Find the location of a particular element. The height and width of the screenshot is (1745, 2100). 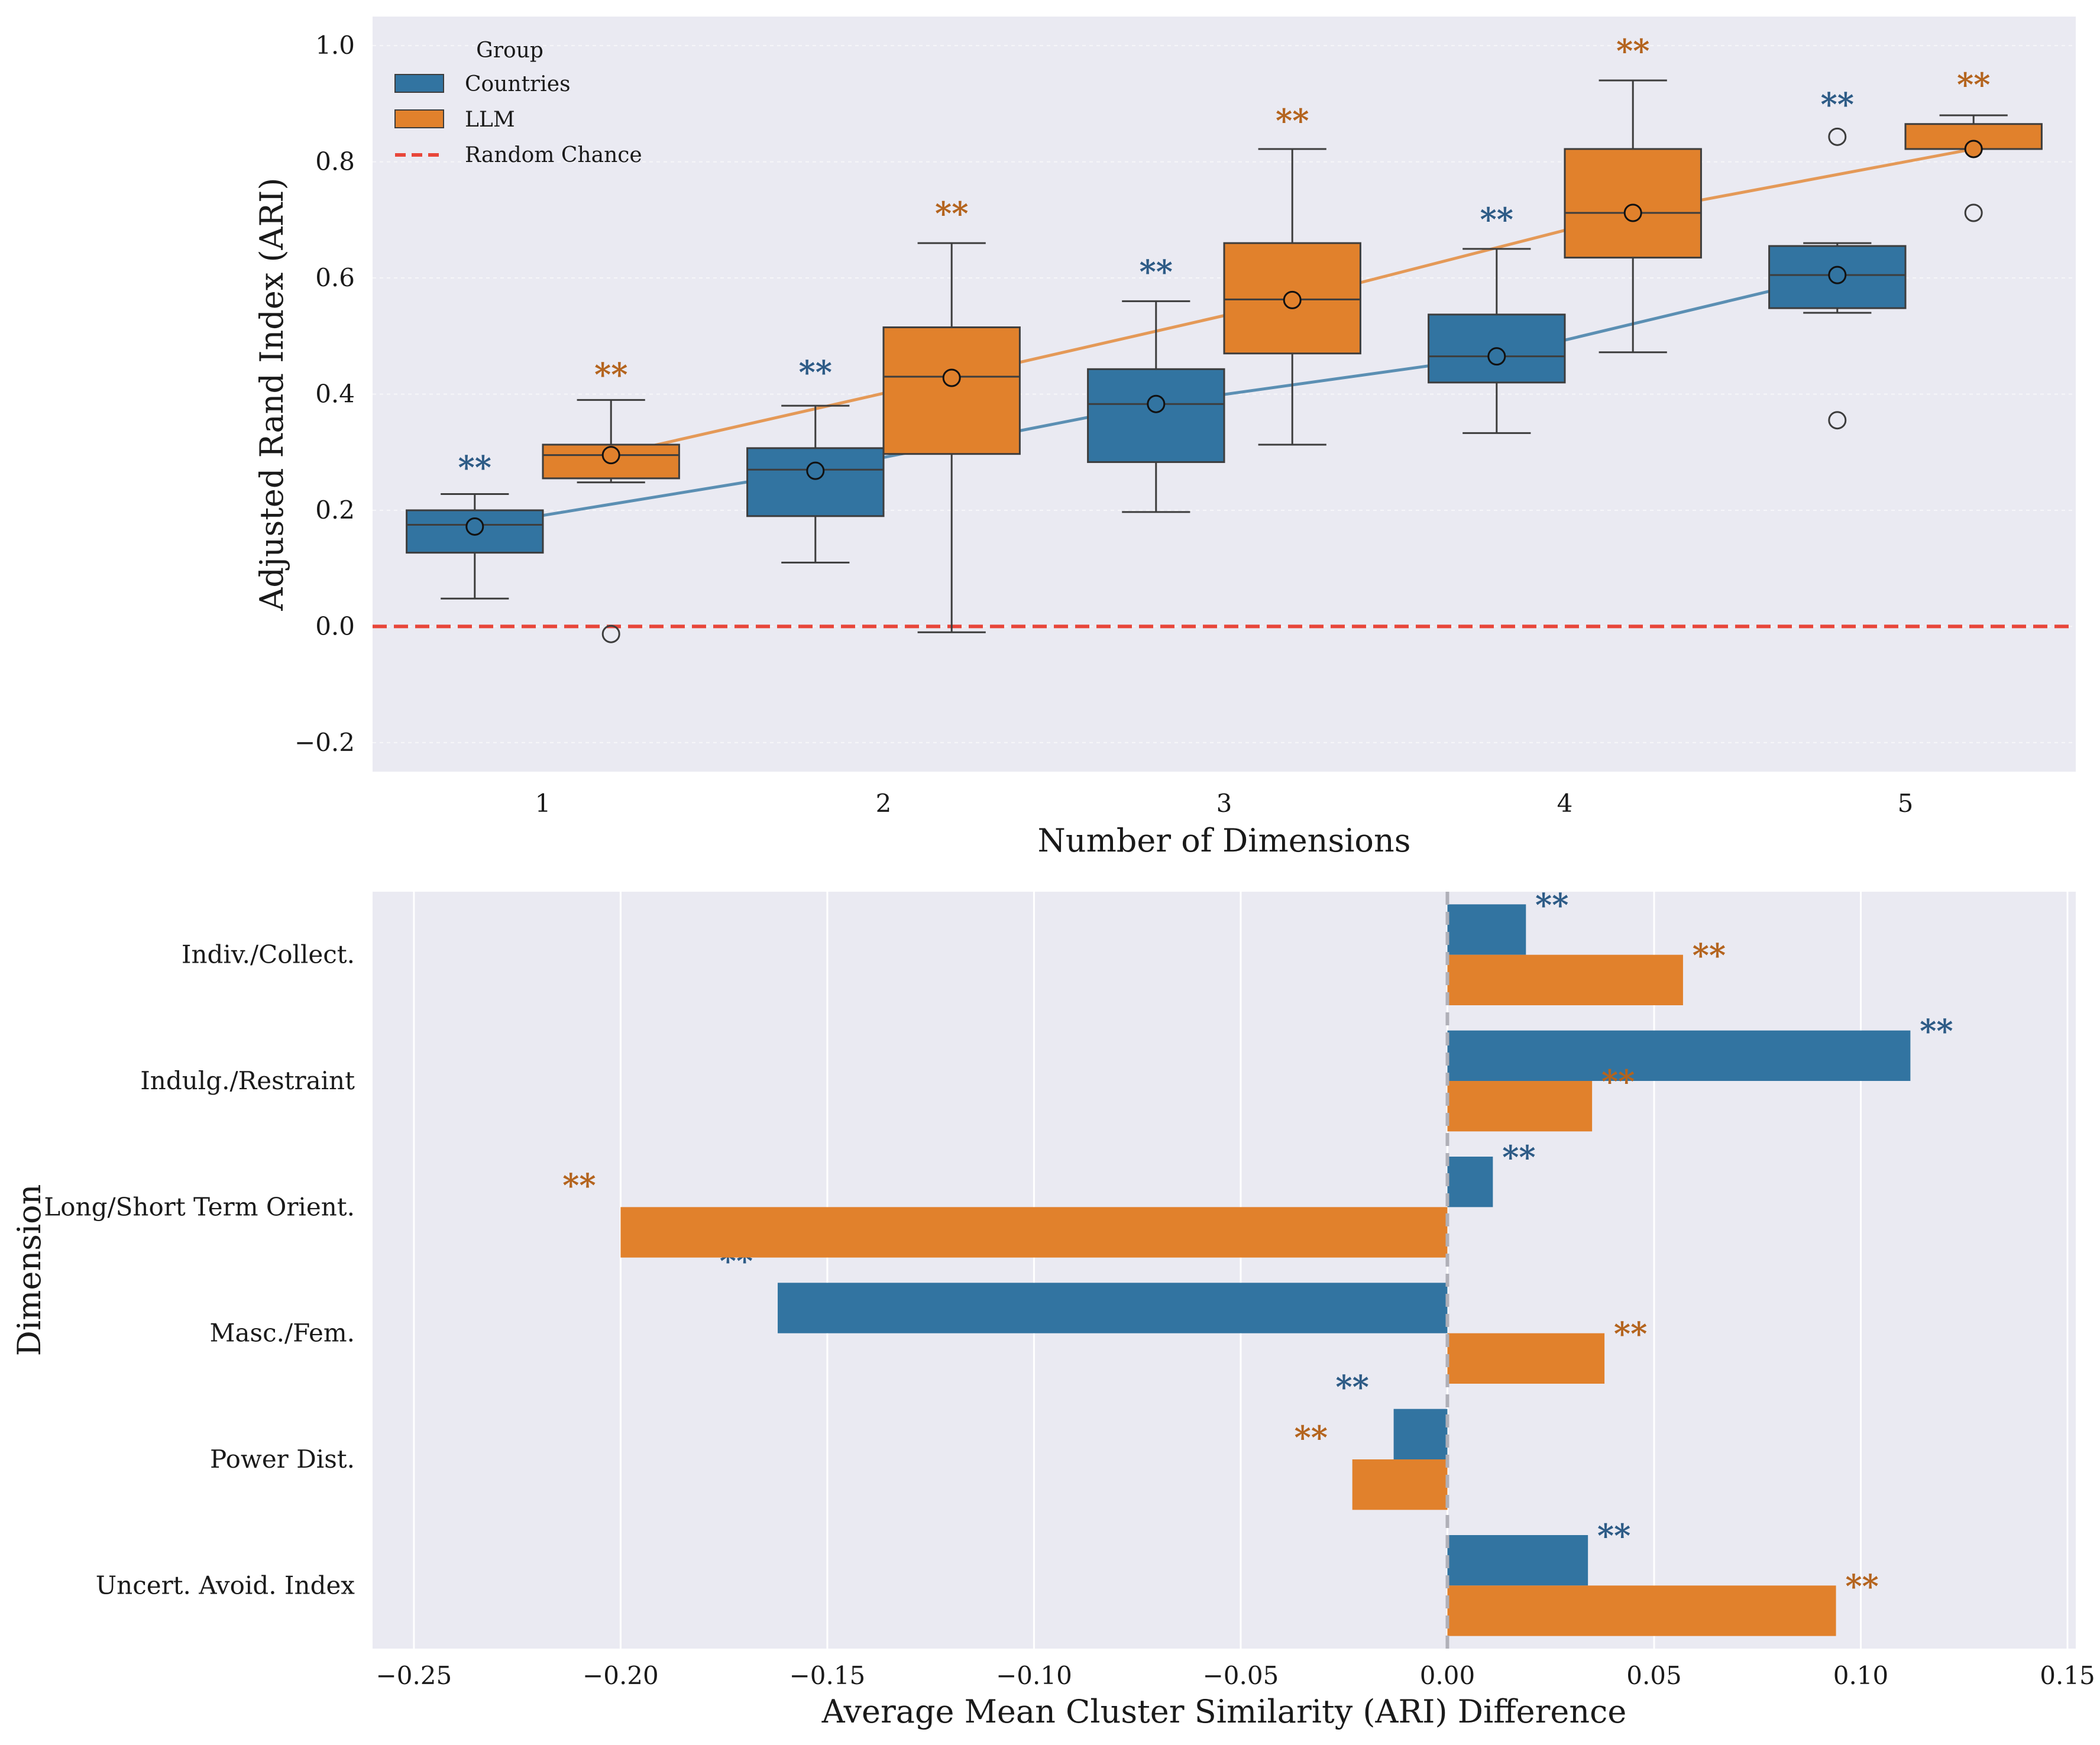

y-tick-label: 0.8 is located at coordinates (335, 161).